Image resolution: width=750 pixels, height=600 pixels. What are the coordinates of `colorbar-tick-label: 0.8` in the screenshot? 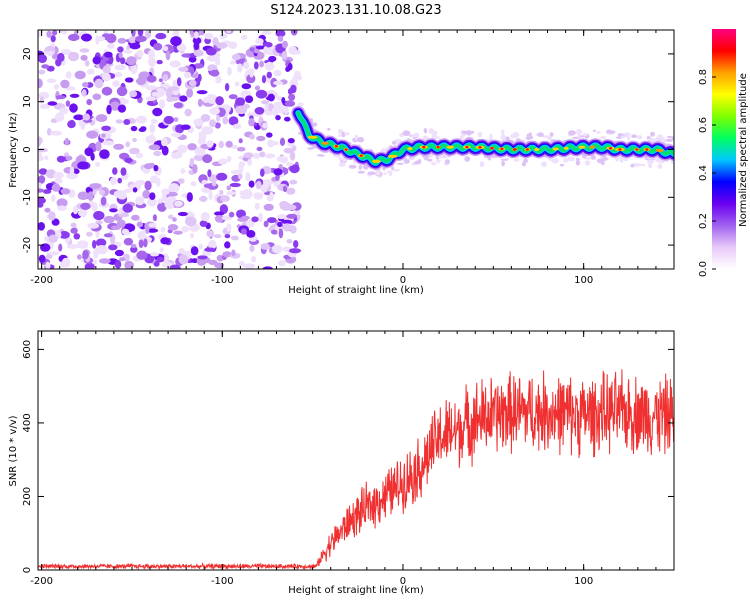 It's located at (703, 77).